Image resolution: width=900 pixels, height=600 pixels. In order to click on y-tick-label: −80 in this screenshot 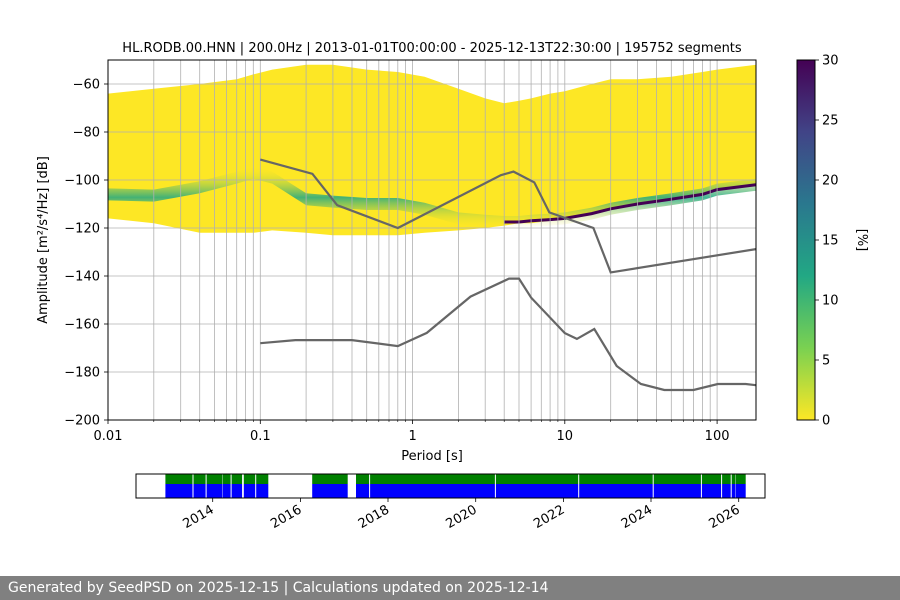, I will do `click(86, 133)`.